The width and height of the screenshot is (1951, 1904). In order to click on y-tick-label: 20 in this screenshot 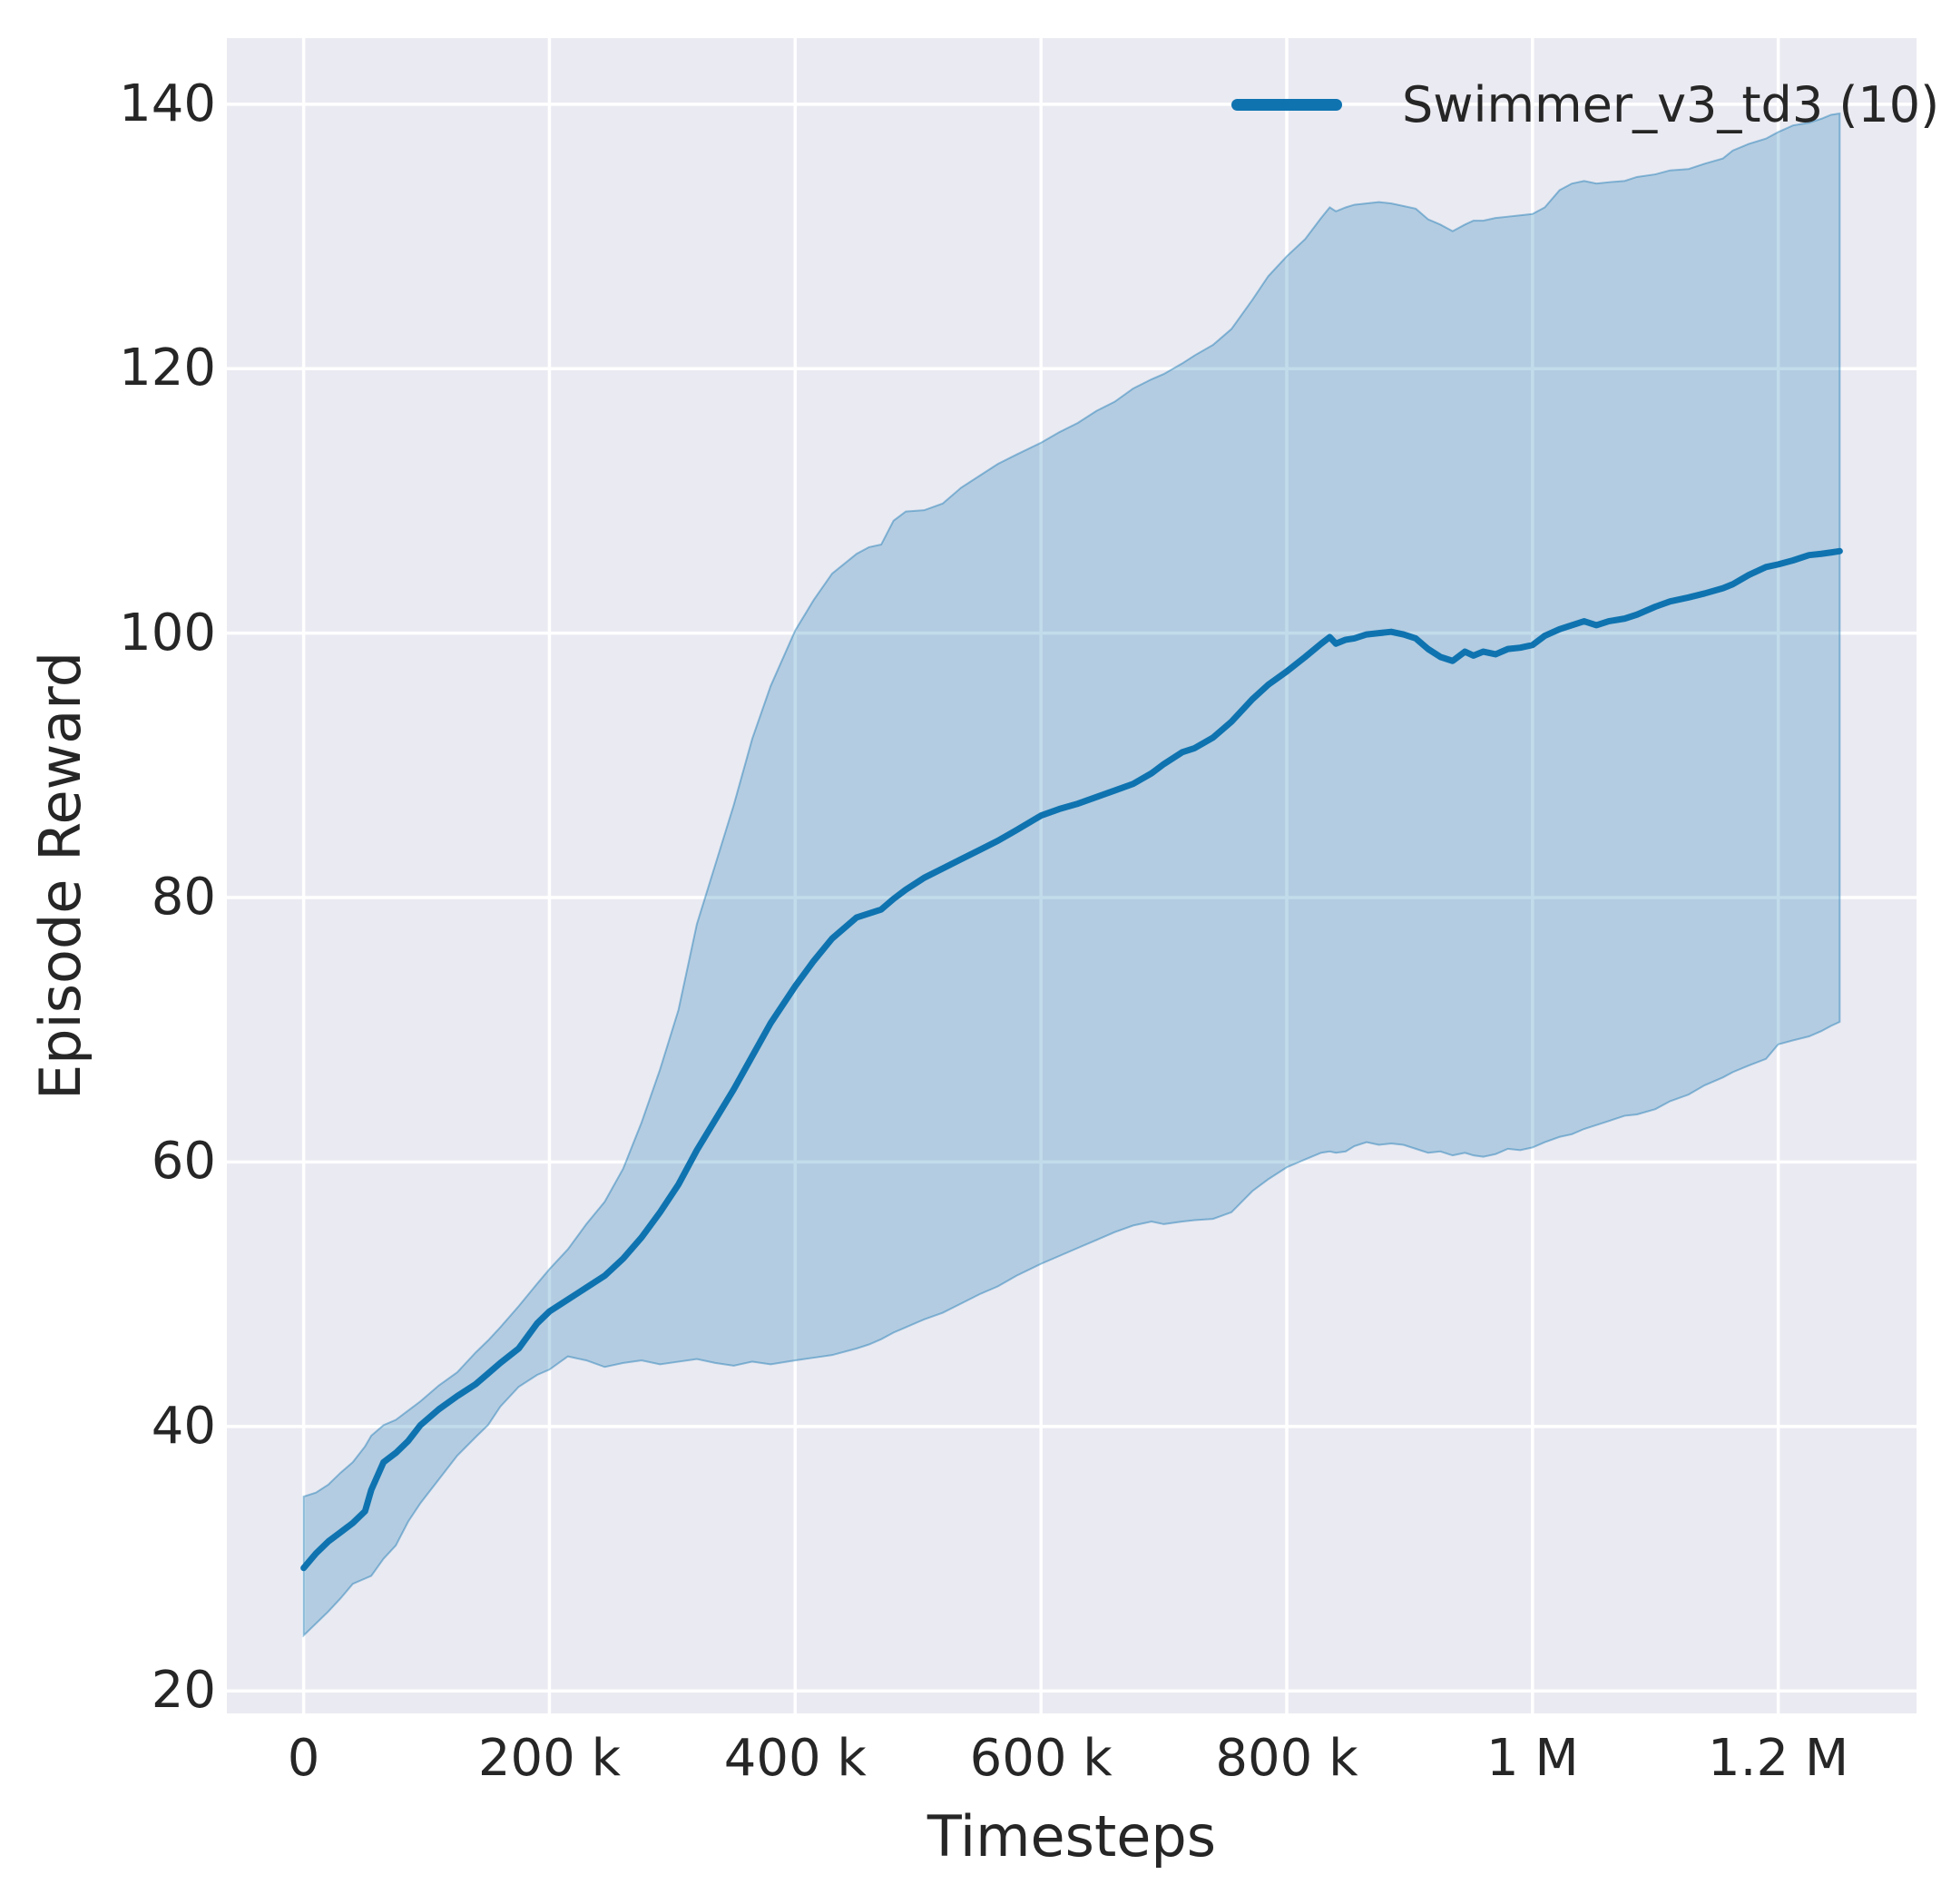, I will do `click(184, 1691)`.